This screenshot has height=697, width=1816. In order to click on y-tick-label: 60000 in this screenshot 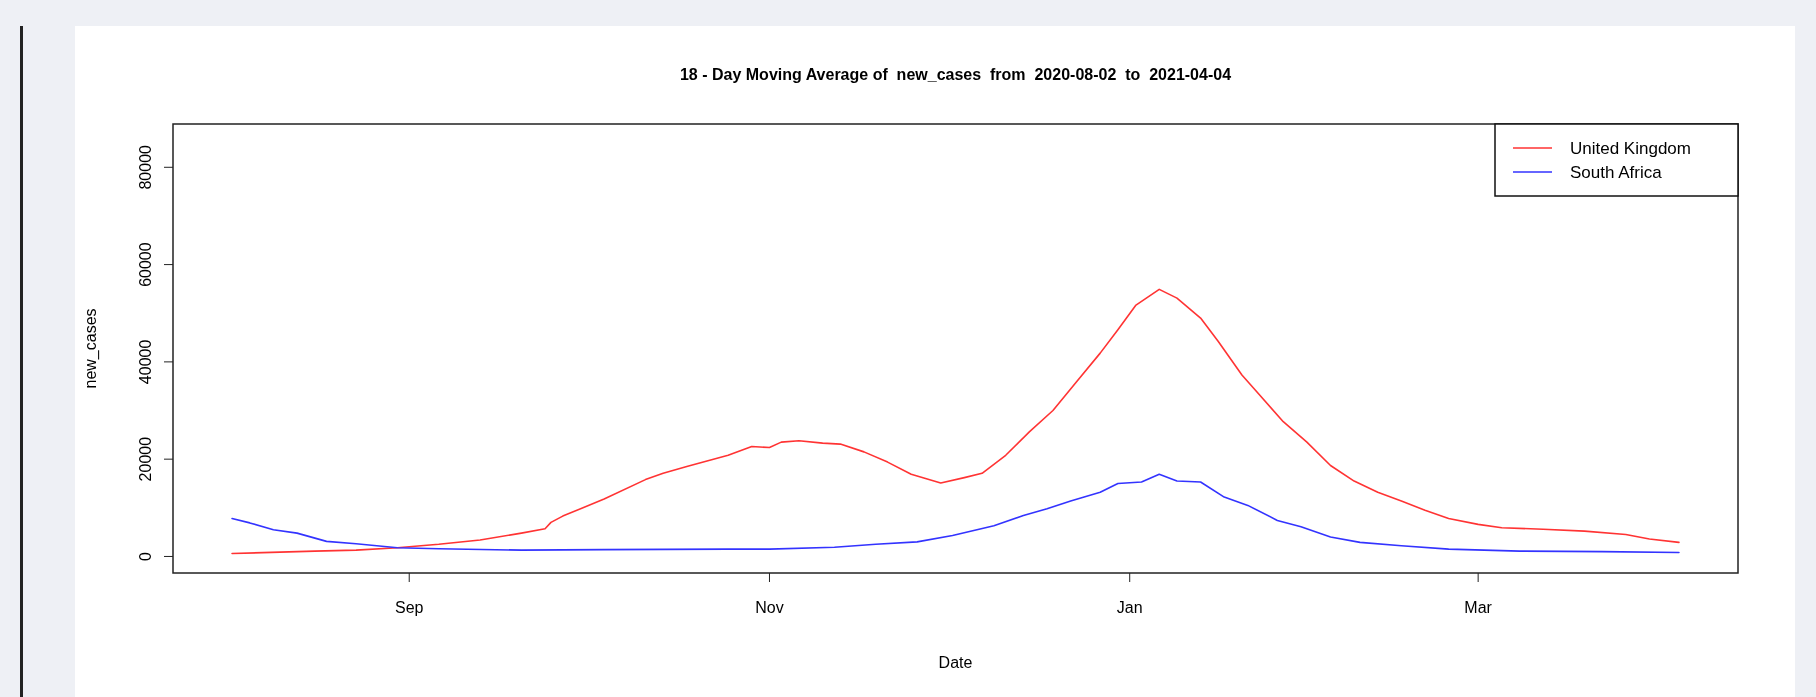, I will do `click(145, 264)`.